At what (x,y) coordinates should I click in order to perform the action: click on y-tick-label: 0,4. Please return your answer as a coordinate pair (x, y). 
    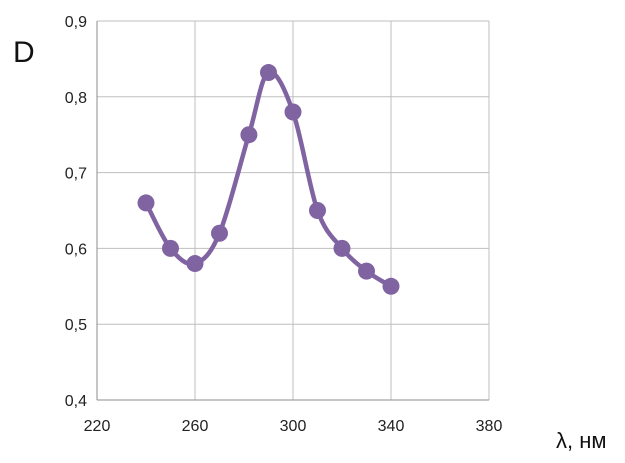
    Looking at the image, I should click on (76, 401).